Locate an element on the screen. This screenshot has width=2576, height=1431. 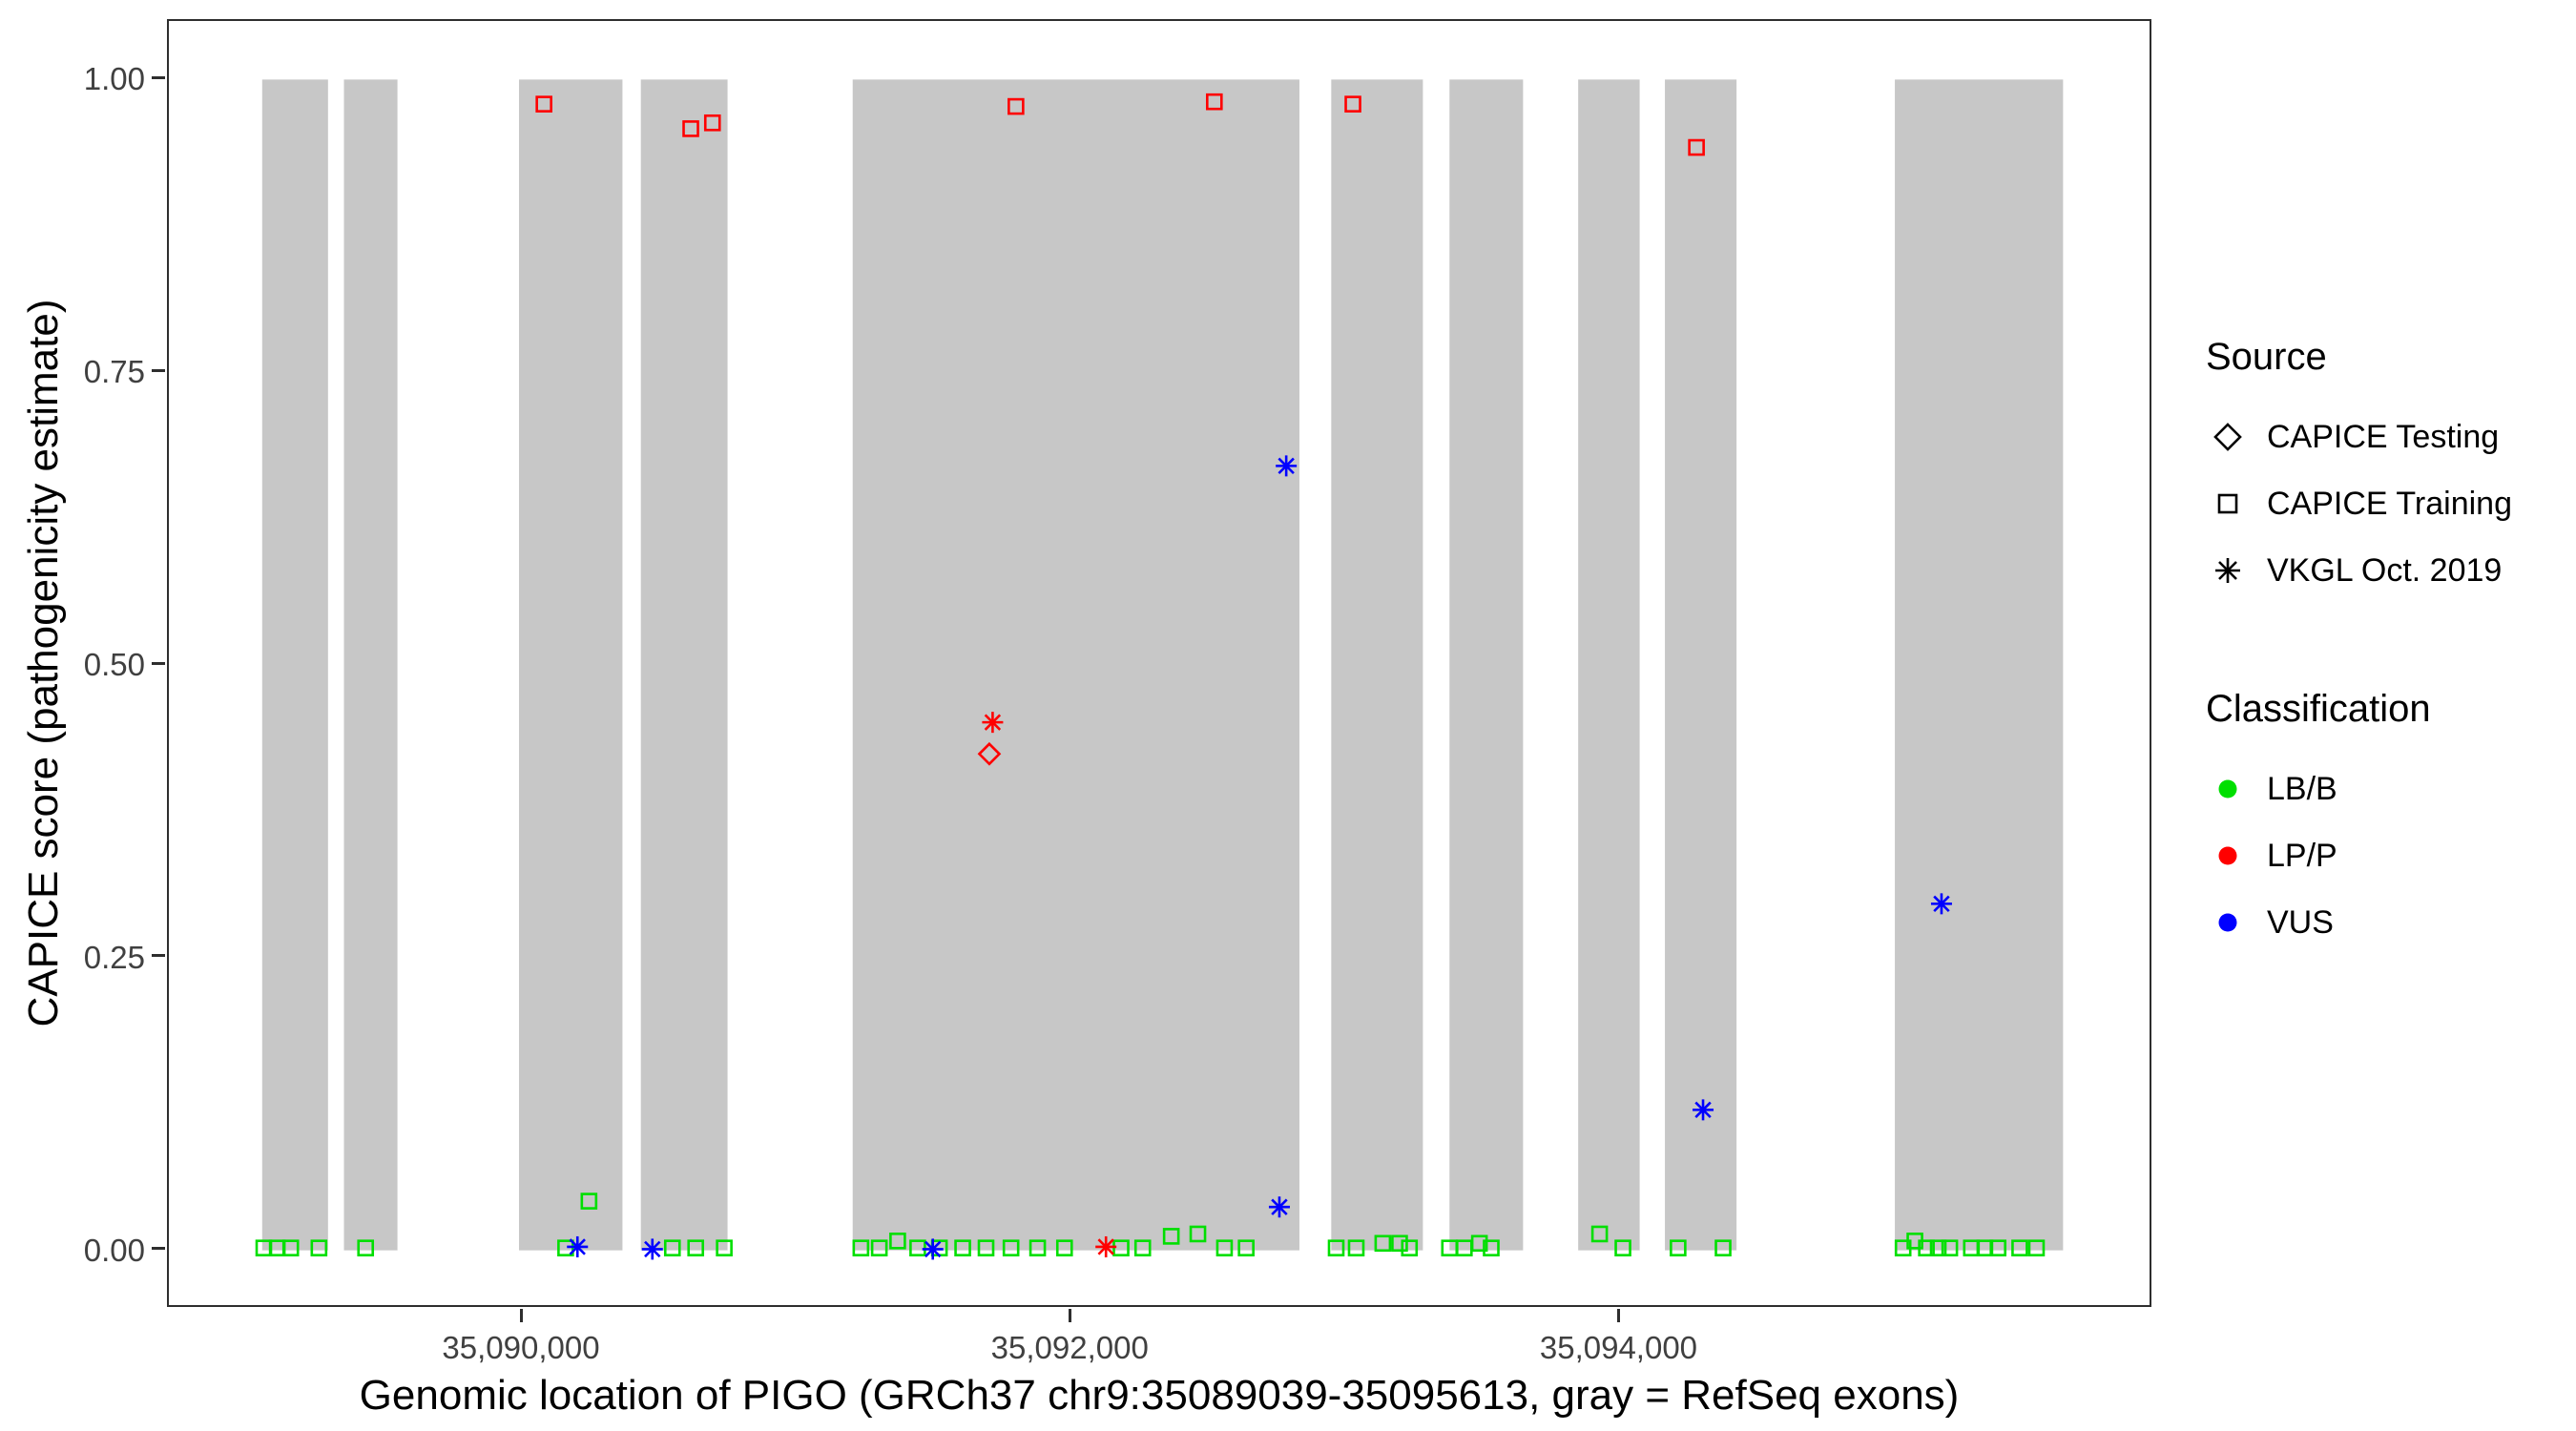
diamond-icon is located at coordinates (2227, 437).